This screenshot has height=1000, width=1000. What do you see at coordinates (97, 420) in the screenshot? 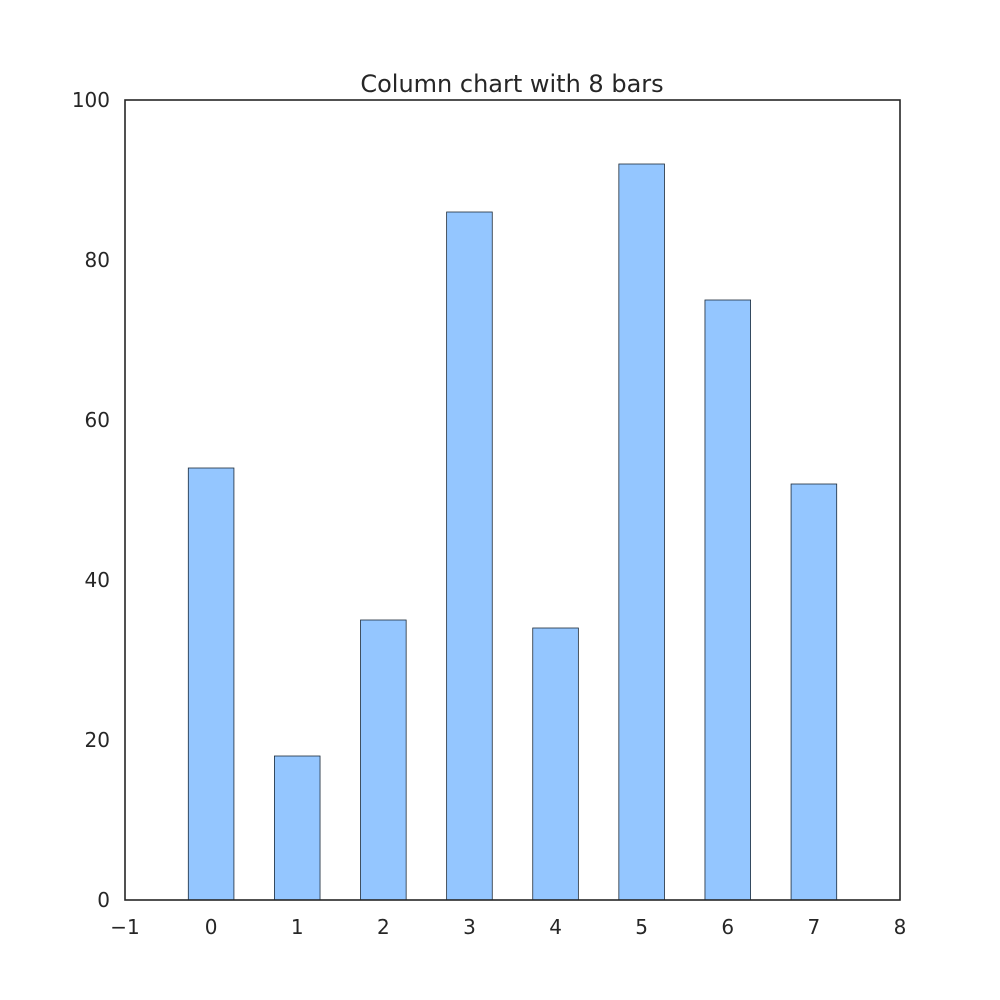
I see `y-tick-label: 60` at bounding box center [97, 420].